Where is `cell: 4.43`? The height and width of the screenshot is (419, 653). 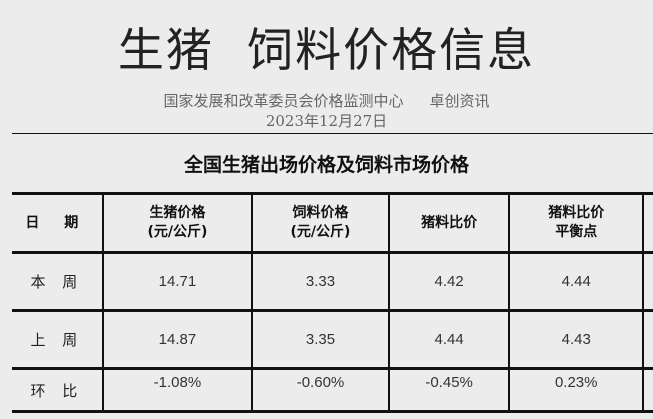
cell: 4.43 is located at coordinates (576, 339).